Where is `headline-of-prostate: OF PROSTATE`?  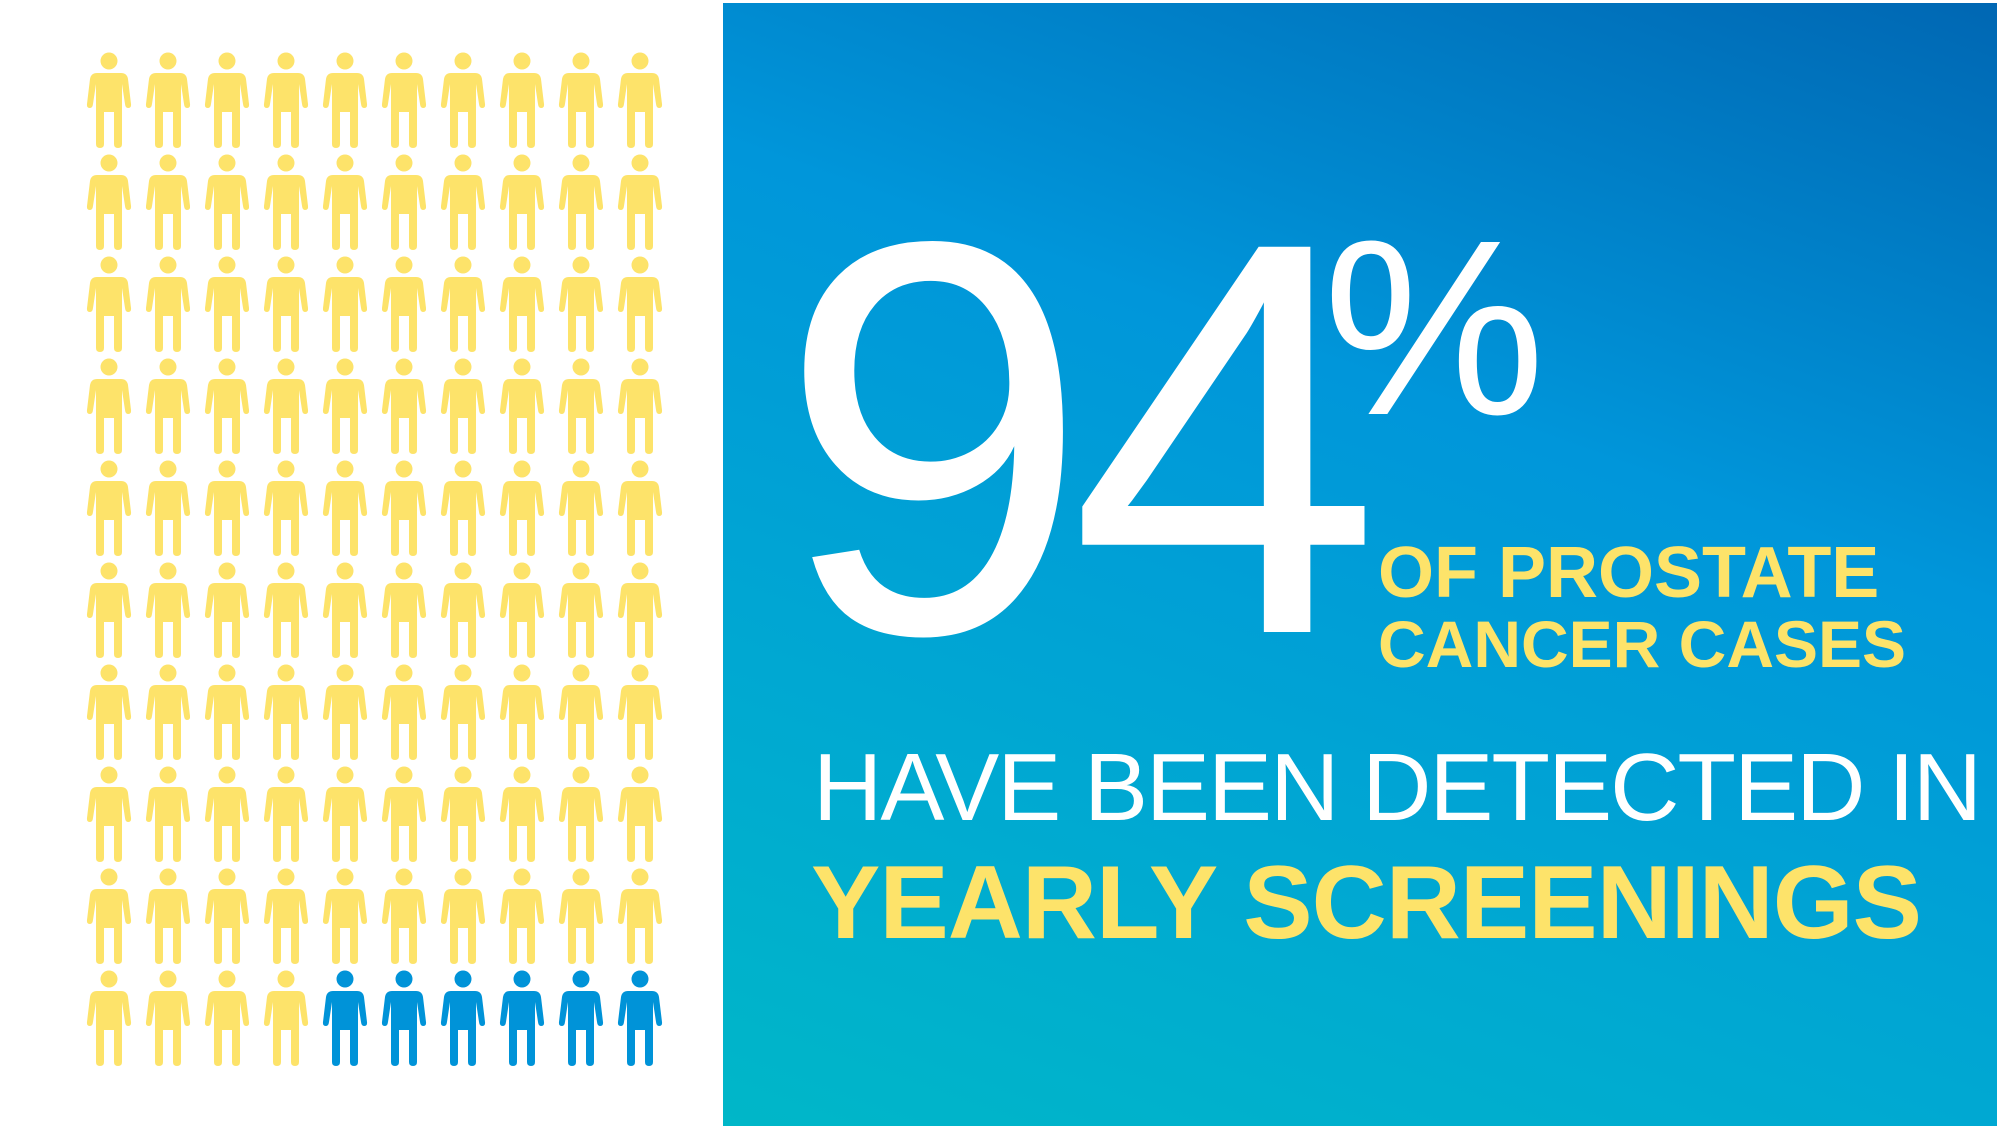
headline-of-prostate: OF PROSTATE is located at coordinates (1629, 573).